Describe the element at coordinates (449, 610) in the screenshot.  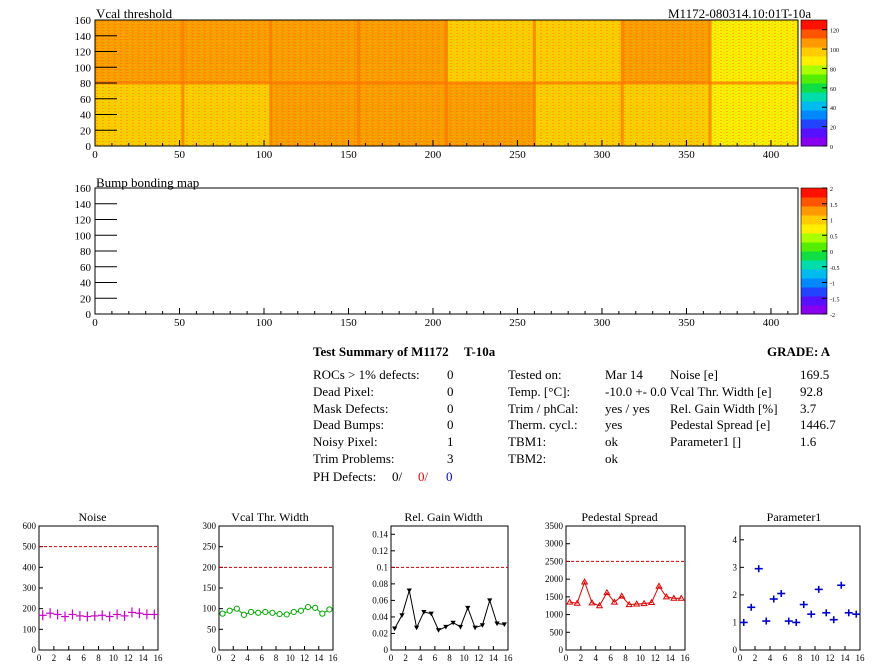
I see `series-line` at that location.